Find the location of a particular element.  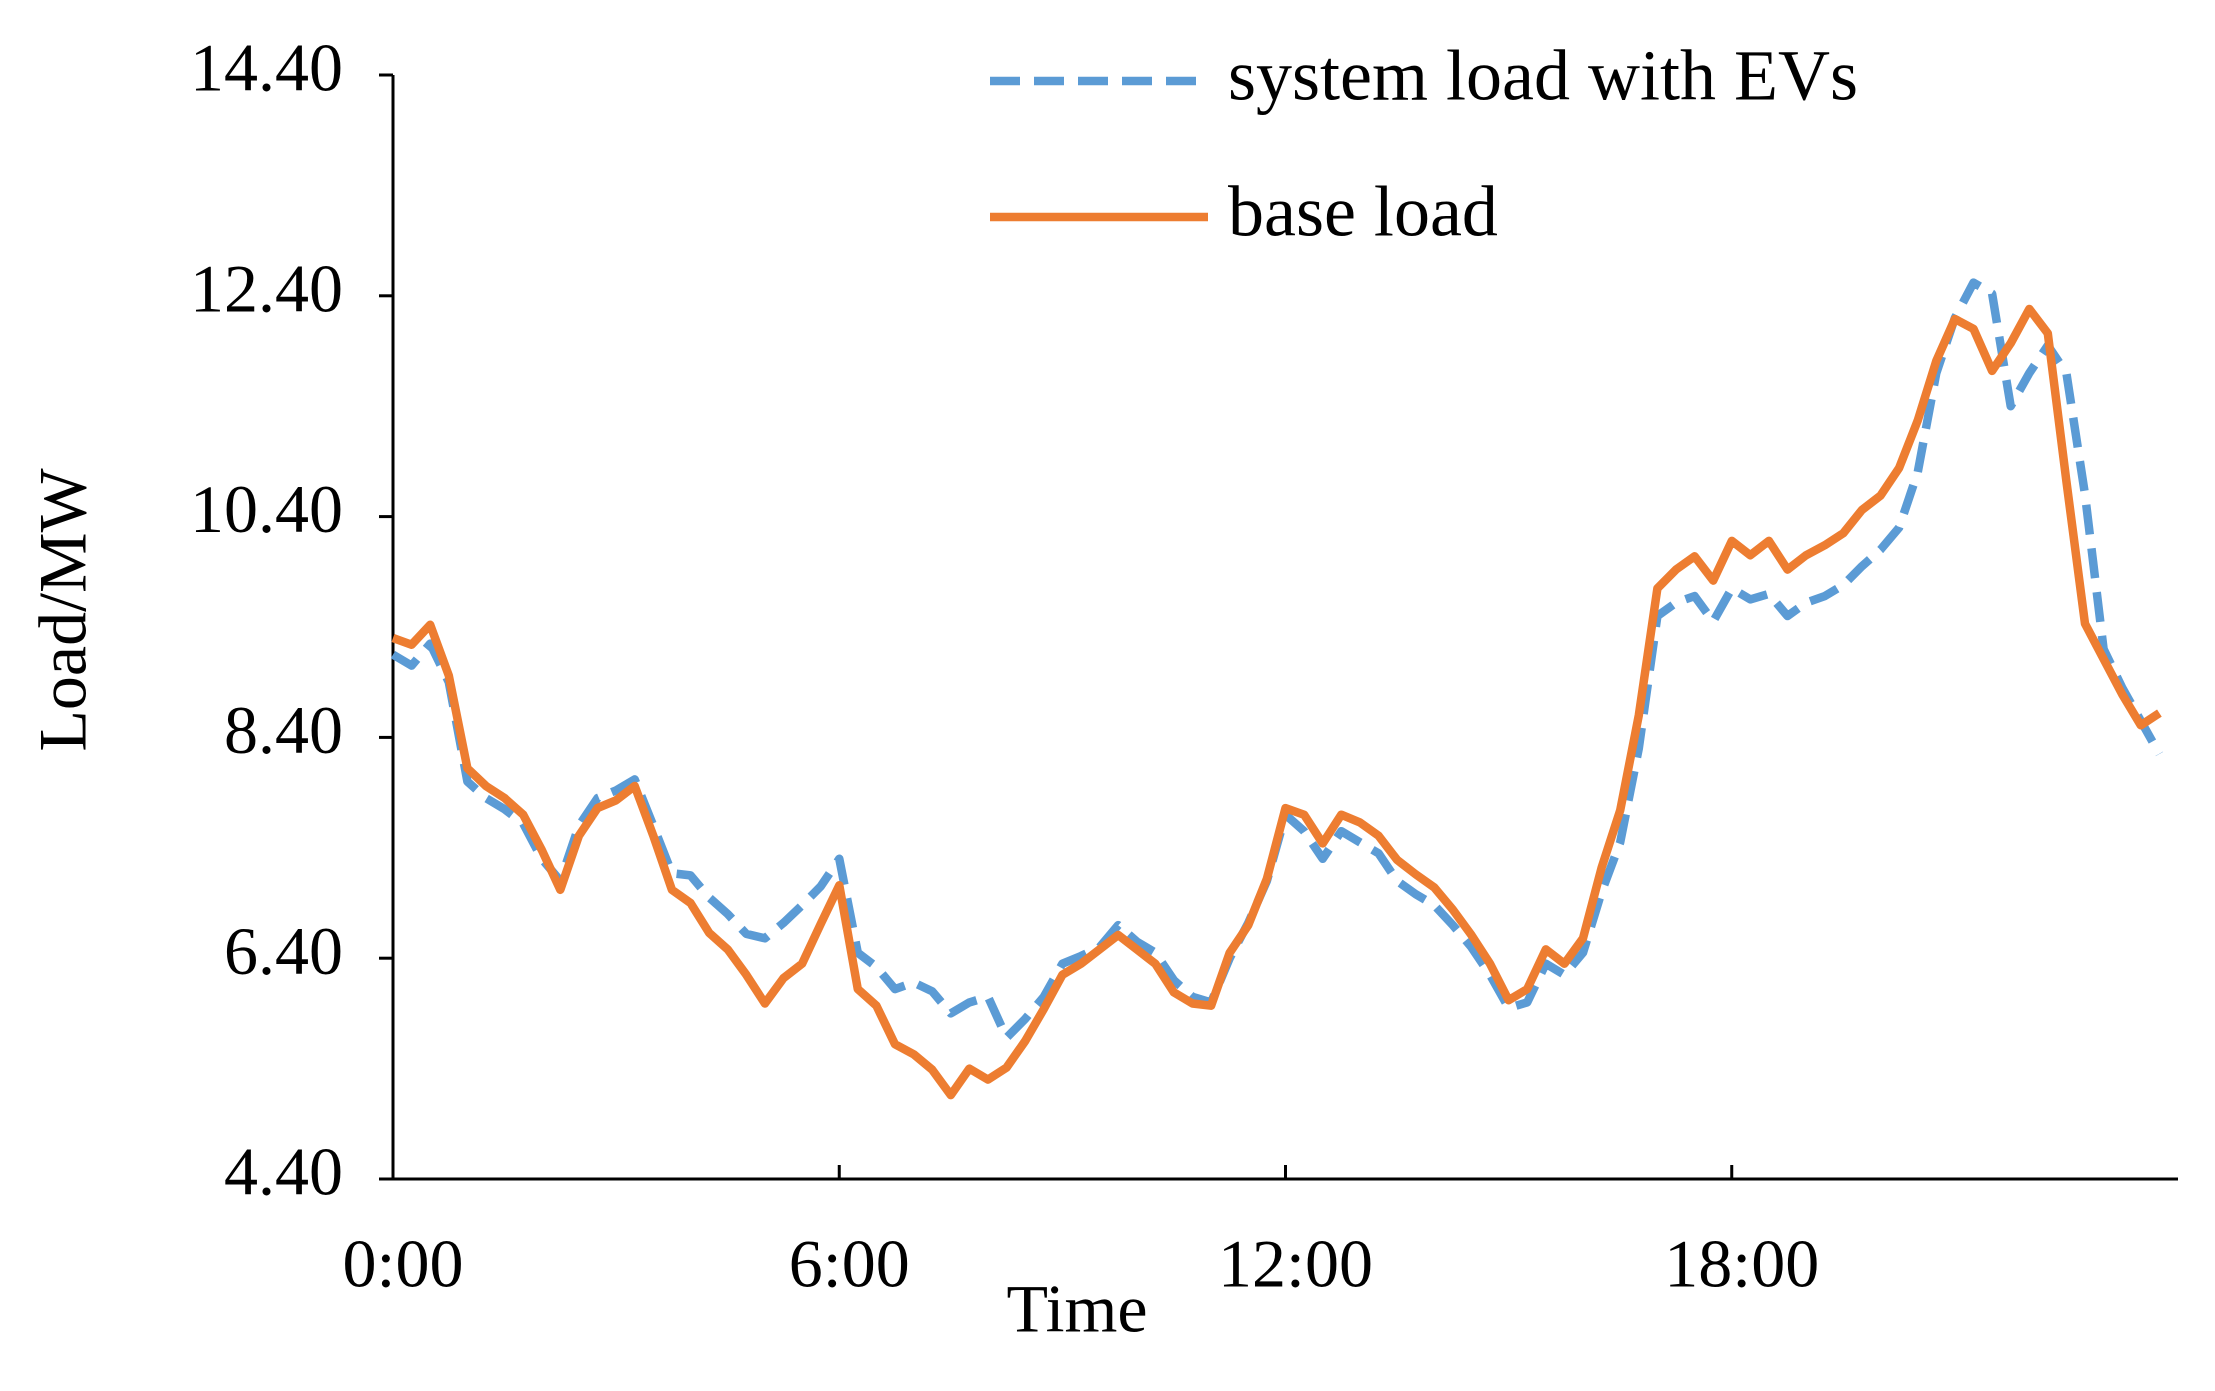

y-tick-label: 6.40 is located at coordinates (283, 951).